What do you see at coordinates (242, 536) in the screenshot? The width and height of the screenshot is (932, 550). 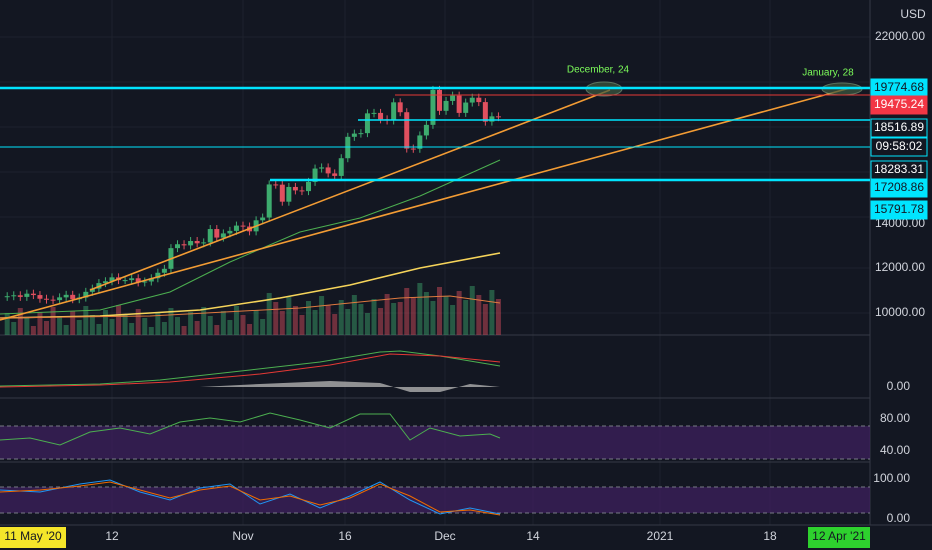 I see `date-label: Nov` at bounding box center [242, 536].